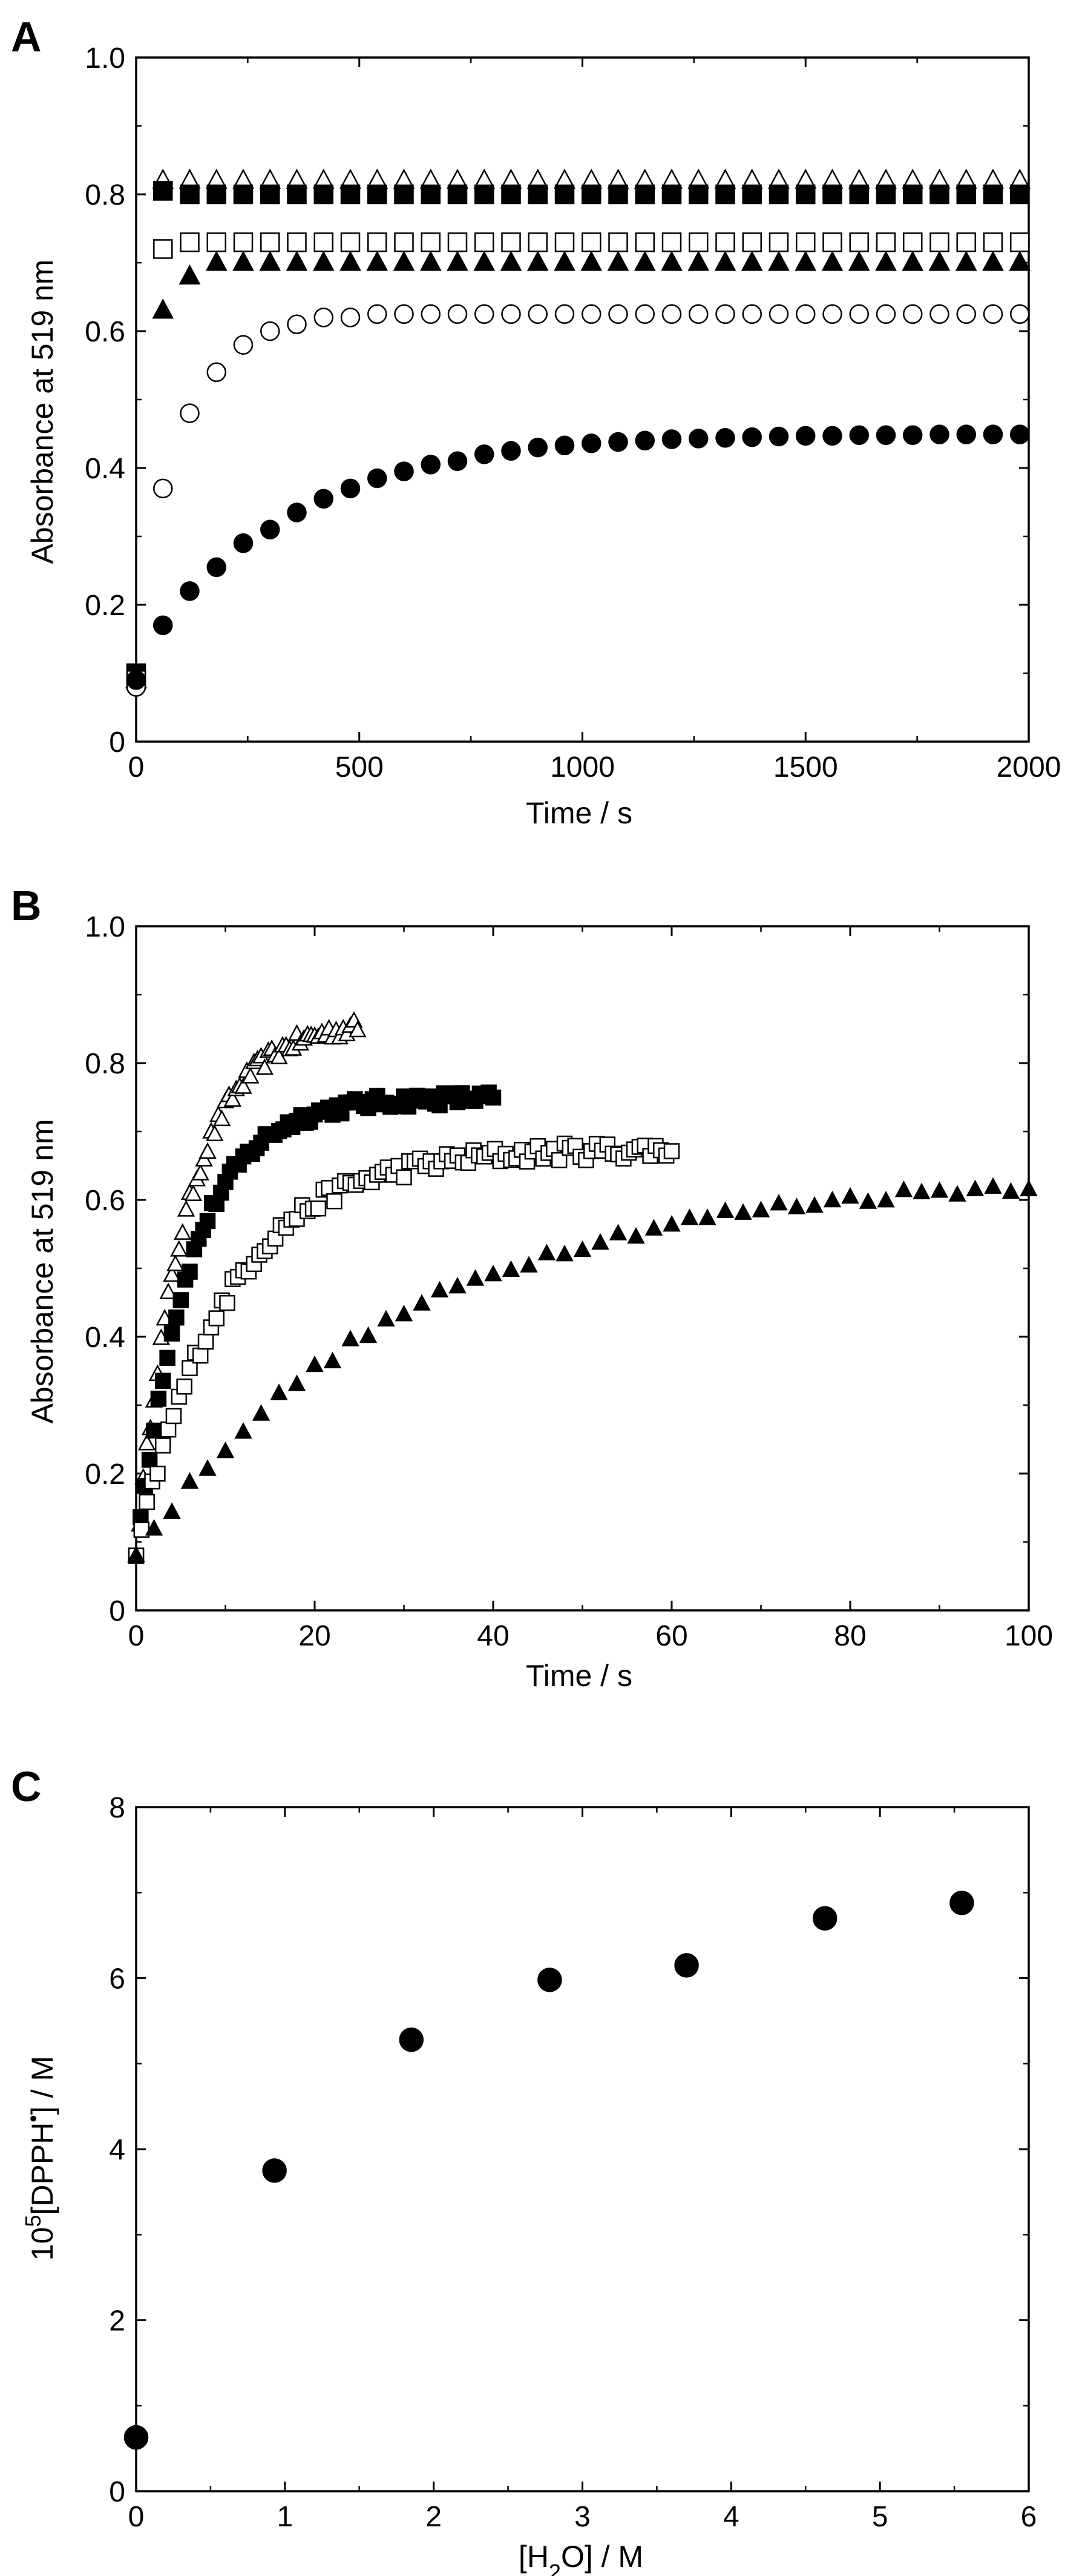 The width and height of the screenshot is (1085, 2576). What do you see at coordinates (117, 2150) in the screenshot?
I see `y-tick-label: 4` at bounding box center [117, 2150].